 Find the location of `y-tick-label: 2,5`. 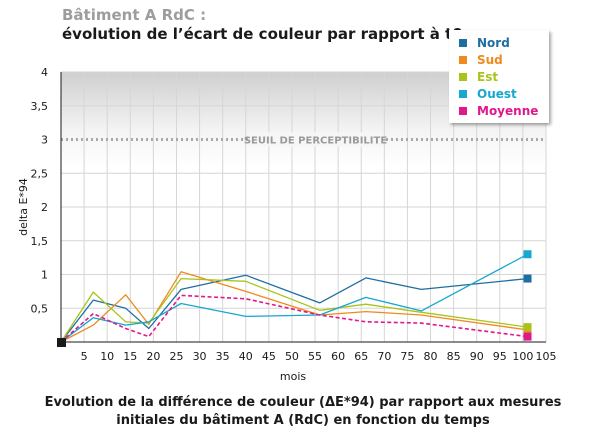

y-tick-label: 2,5 is located at coordinates (40, 173).